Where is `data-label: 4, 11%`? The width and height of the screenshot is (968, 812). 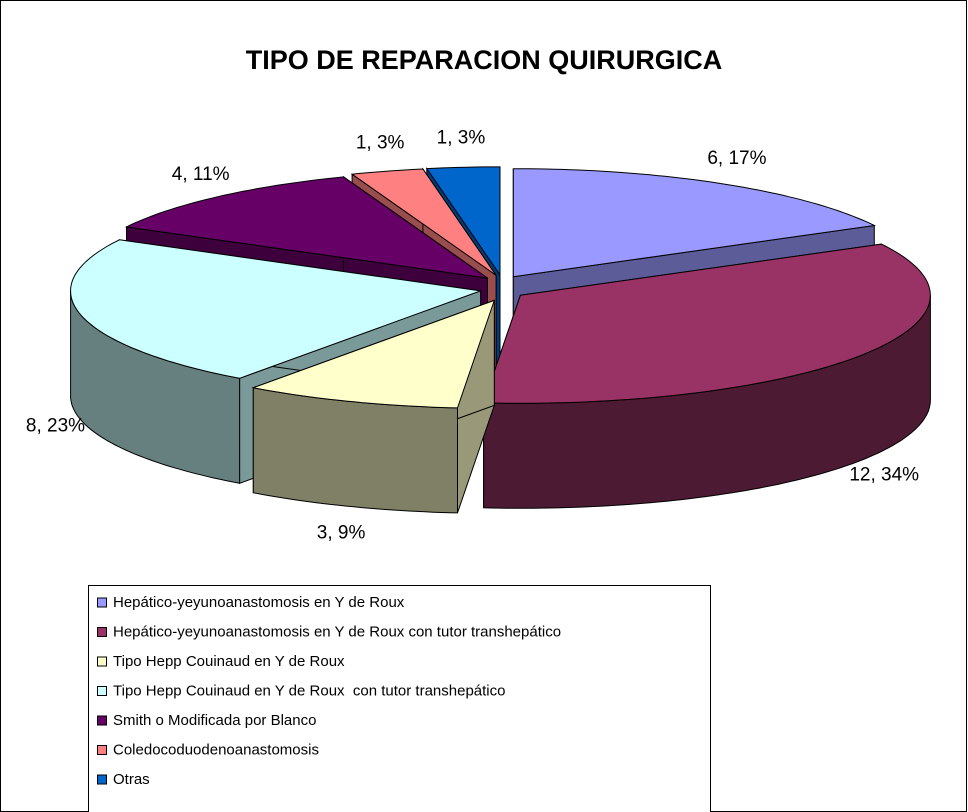
data-label: 4, 11% is located at coordinates (201, 174).